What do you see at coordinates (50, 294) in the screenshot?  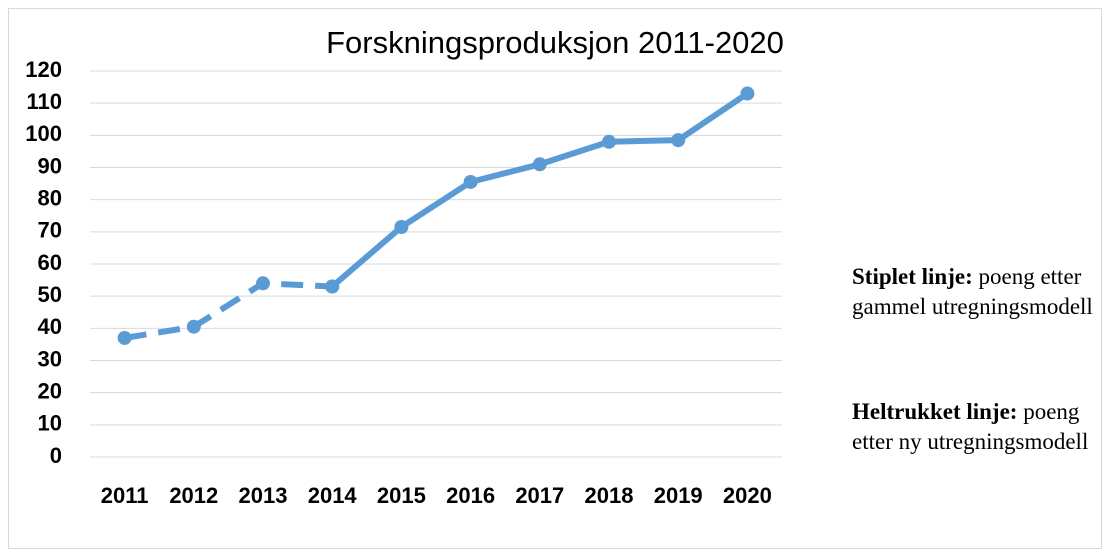 I see `y-tick-label: 50` at bounding box center [50, 294].